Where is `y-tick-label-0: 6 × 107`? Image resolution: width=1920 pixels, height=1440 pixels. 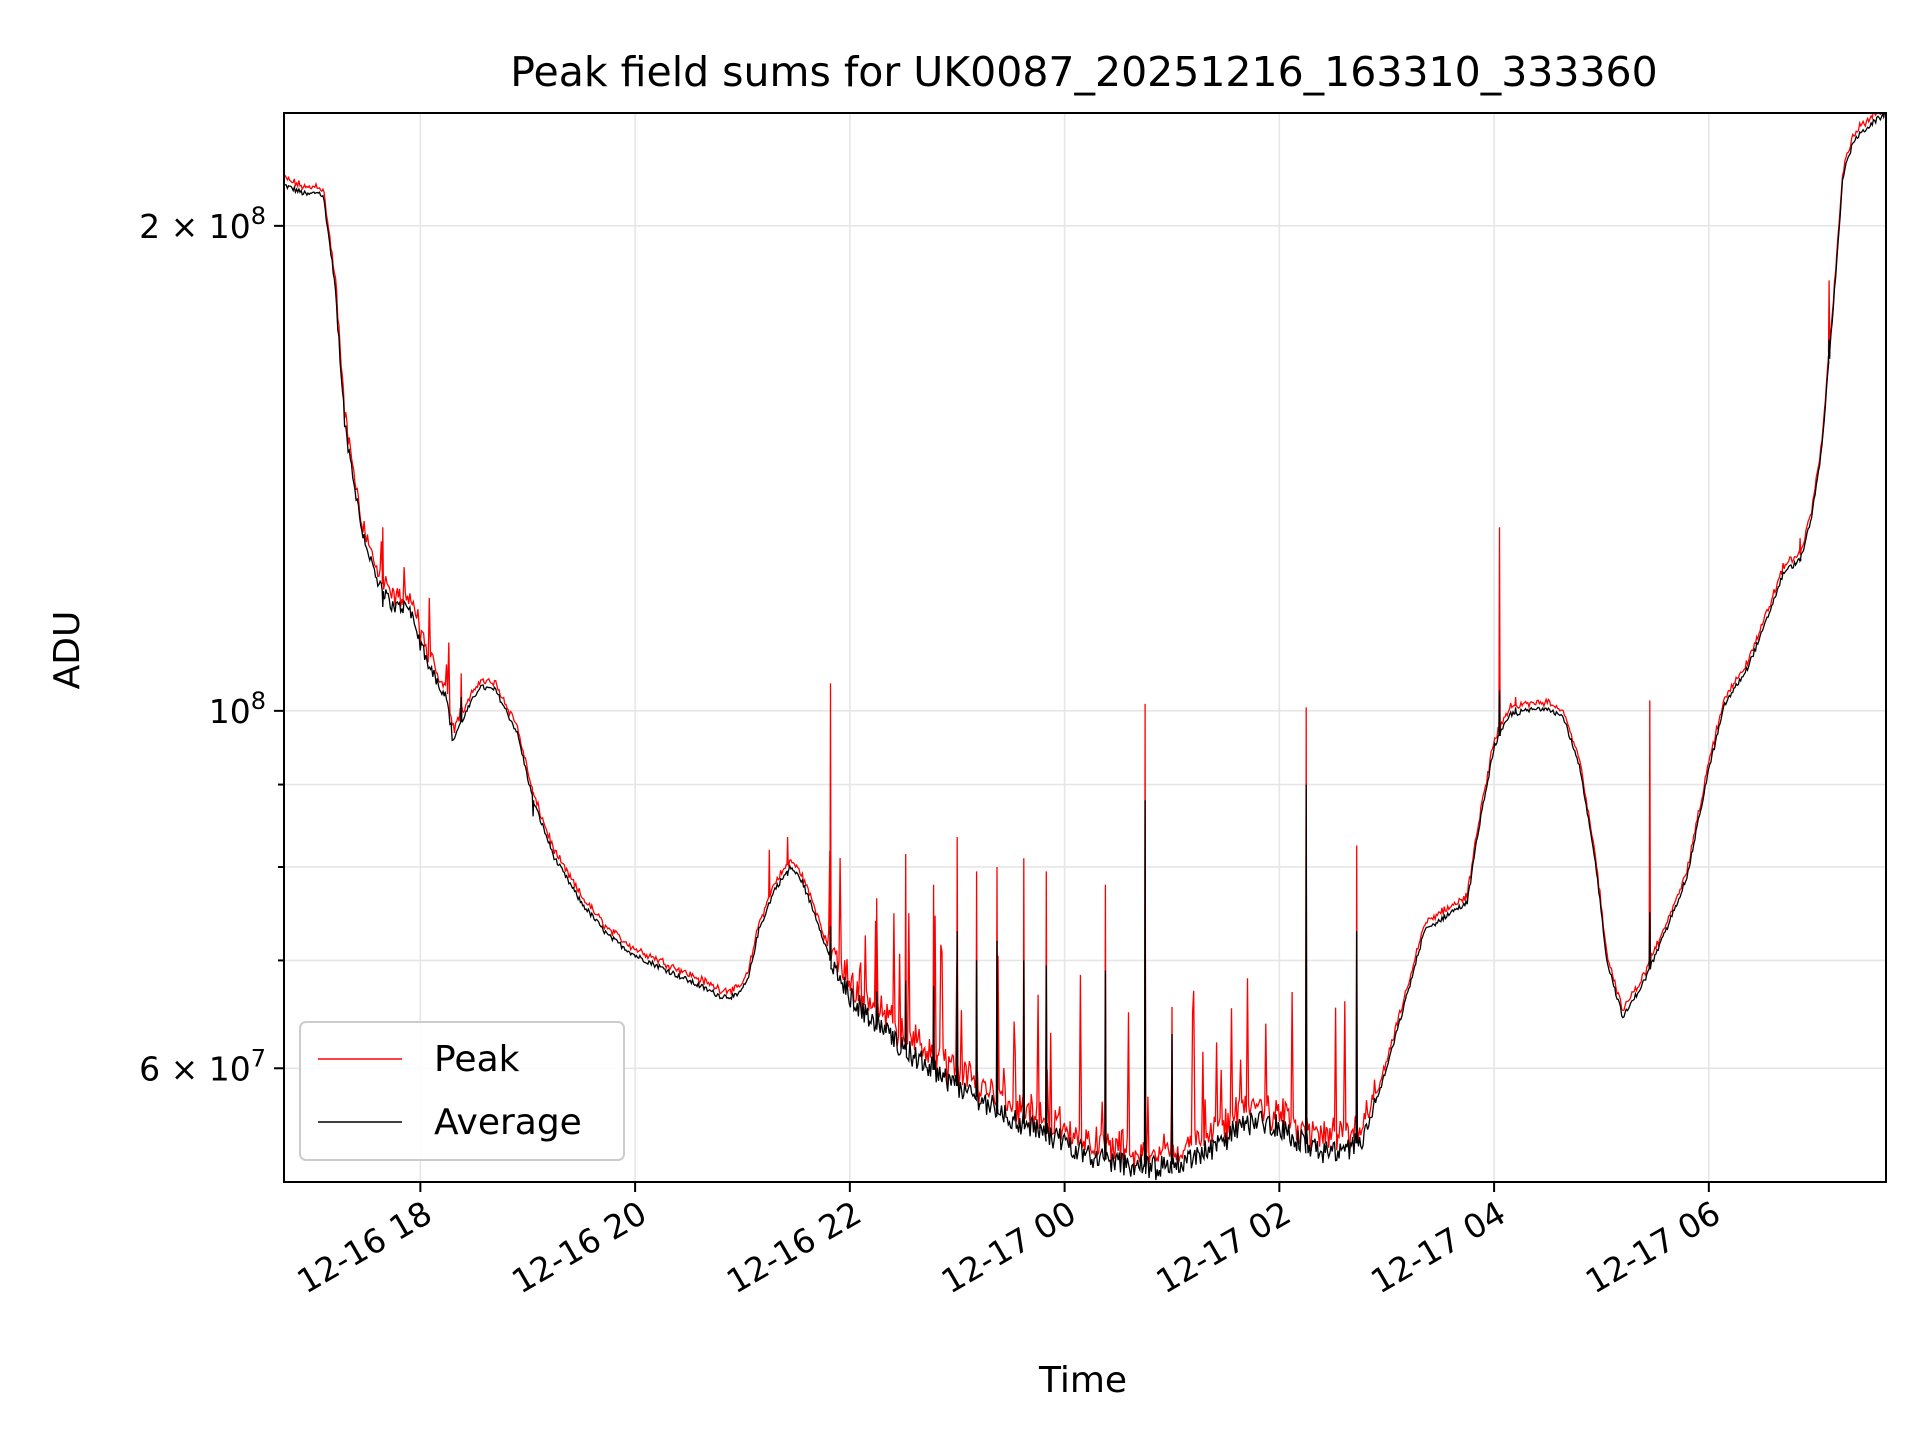 y-tick-label-0: 6 × 107 is located at coordinates (202, 1066).